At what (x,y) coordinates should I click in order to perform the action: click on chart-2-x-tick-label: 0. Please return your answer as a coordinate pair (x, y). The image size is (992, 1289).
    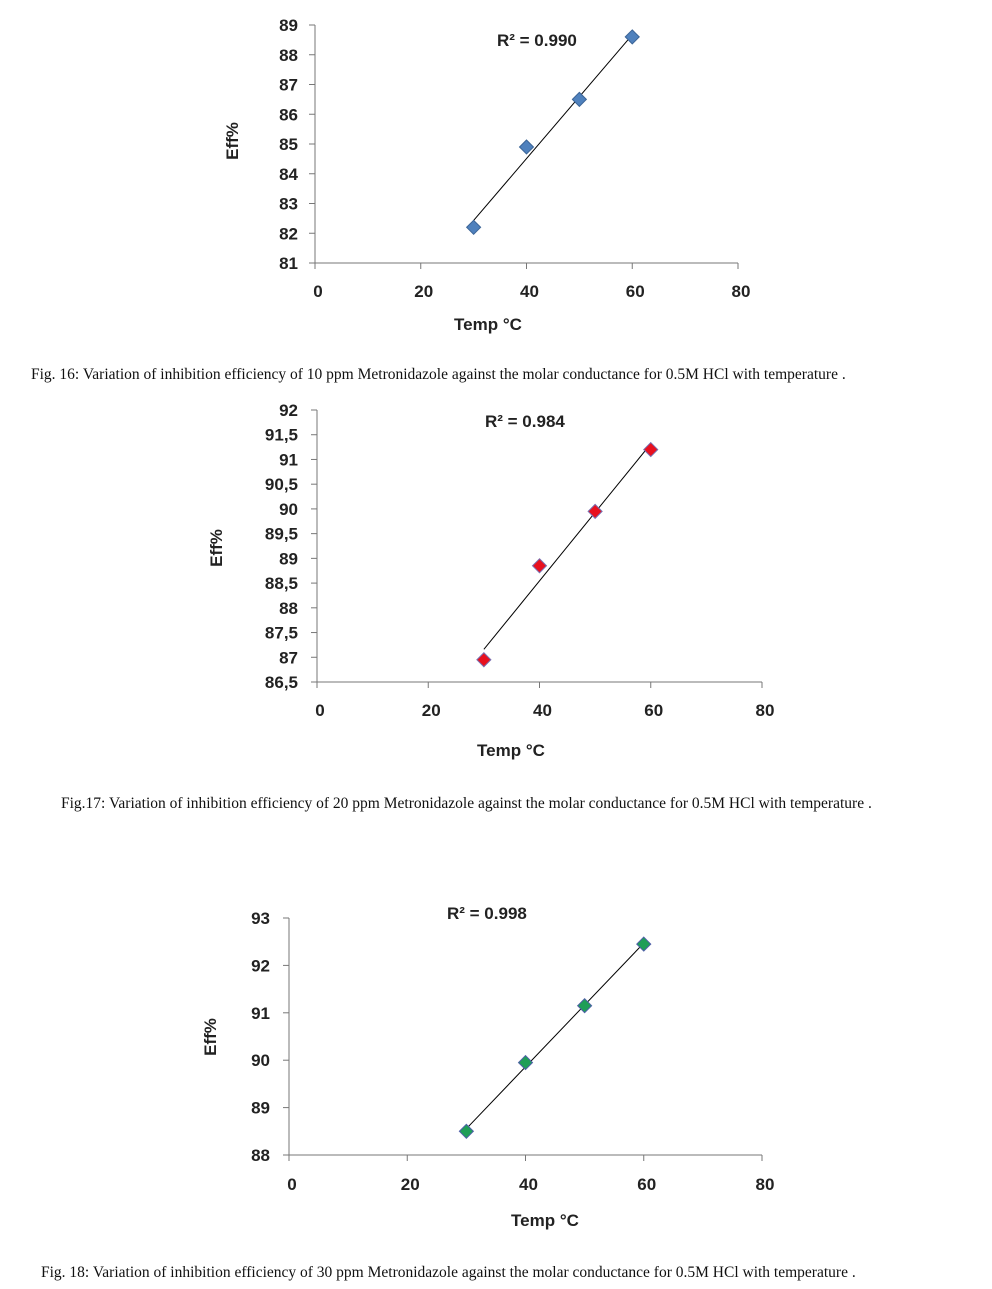
    Looking at the image, I should click on (319, 710).